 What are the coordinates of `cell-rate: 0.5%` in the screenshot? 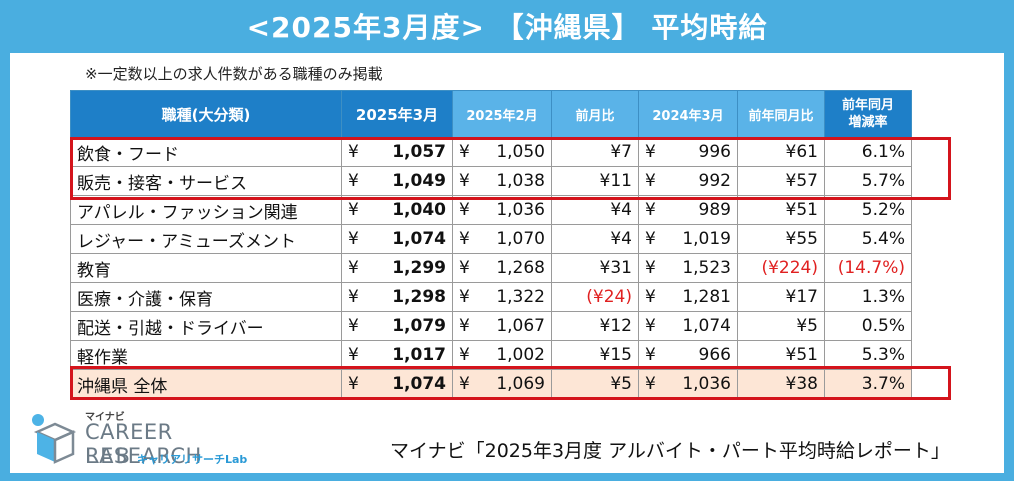 It's located at (868, 326).